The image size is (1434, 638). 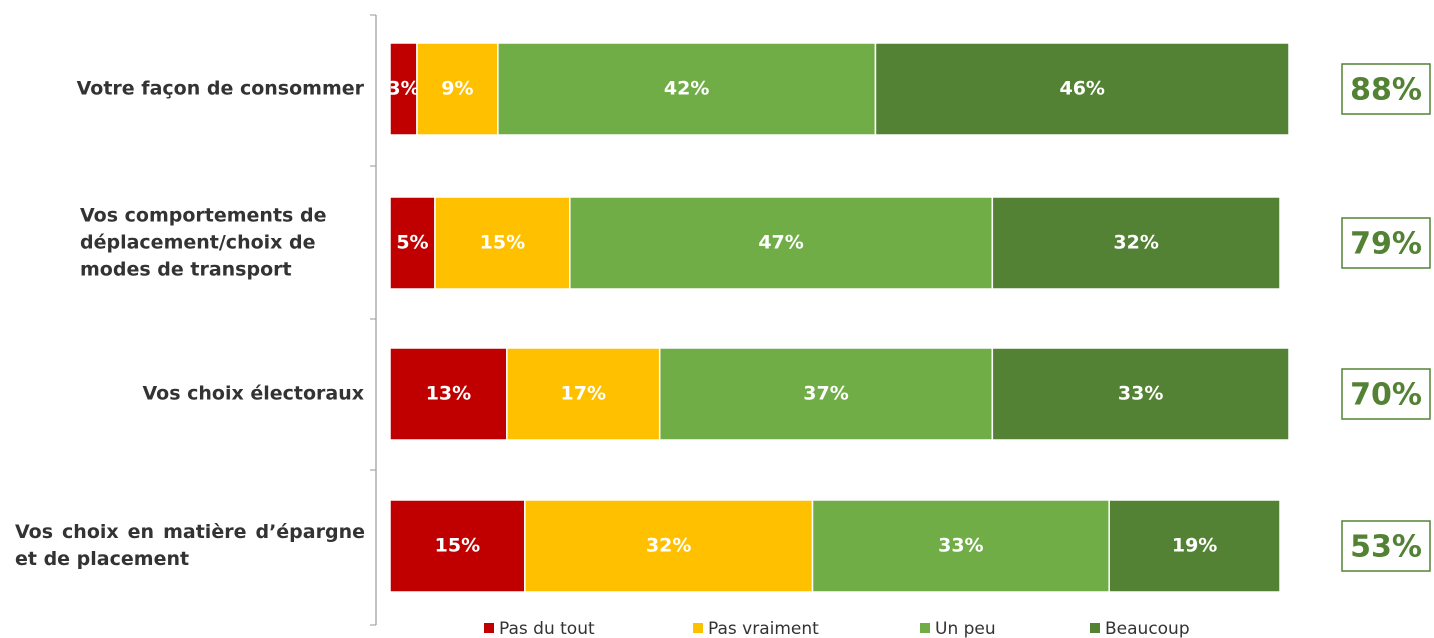 I want to click on value-label: 46%, so click(x=1081, y=89).